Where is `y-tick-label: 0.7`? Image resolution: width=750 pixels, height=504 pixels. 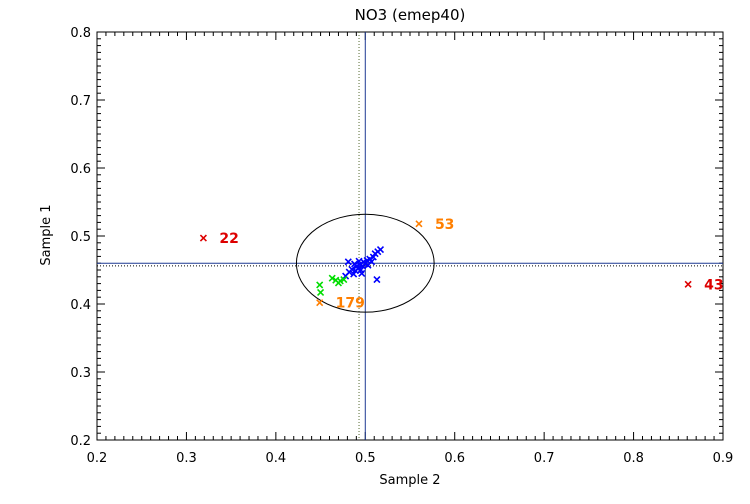 y-tick-label: 0.7 is located at coordinates (80, 101).